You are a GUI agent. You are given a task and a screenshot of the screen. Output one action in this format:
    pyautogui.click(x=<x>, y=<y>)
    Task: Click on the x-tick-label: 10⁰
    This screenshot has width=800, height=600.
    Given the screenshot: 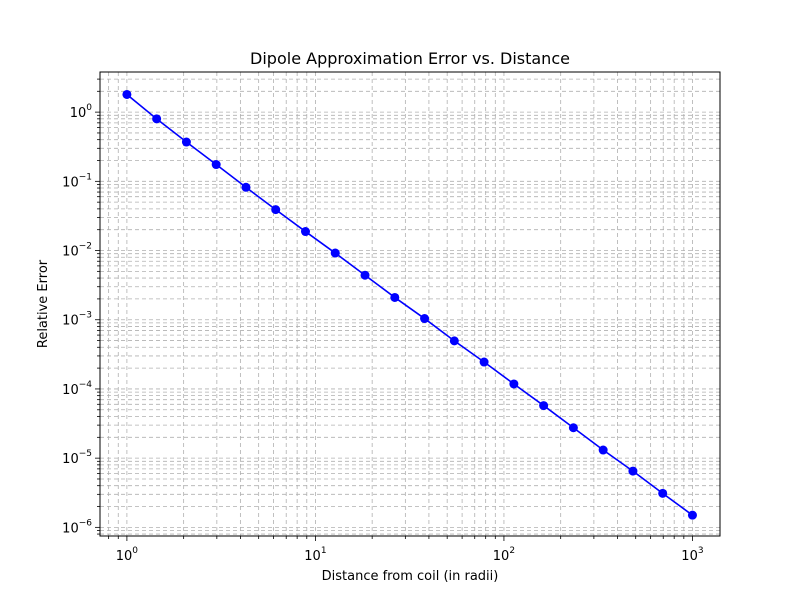 What is the action you would take?
    pyautogui.click(x=127, y=555)
    